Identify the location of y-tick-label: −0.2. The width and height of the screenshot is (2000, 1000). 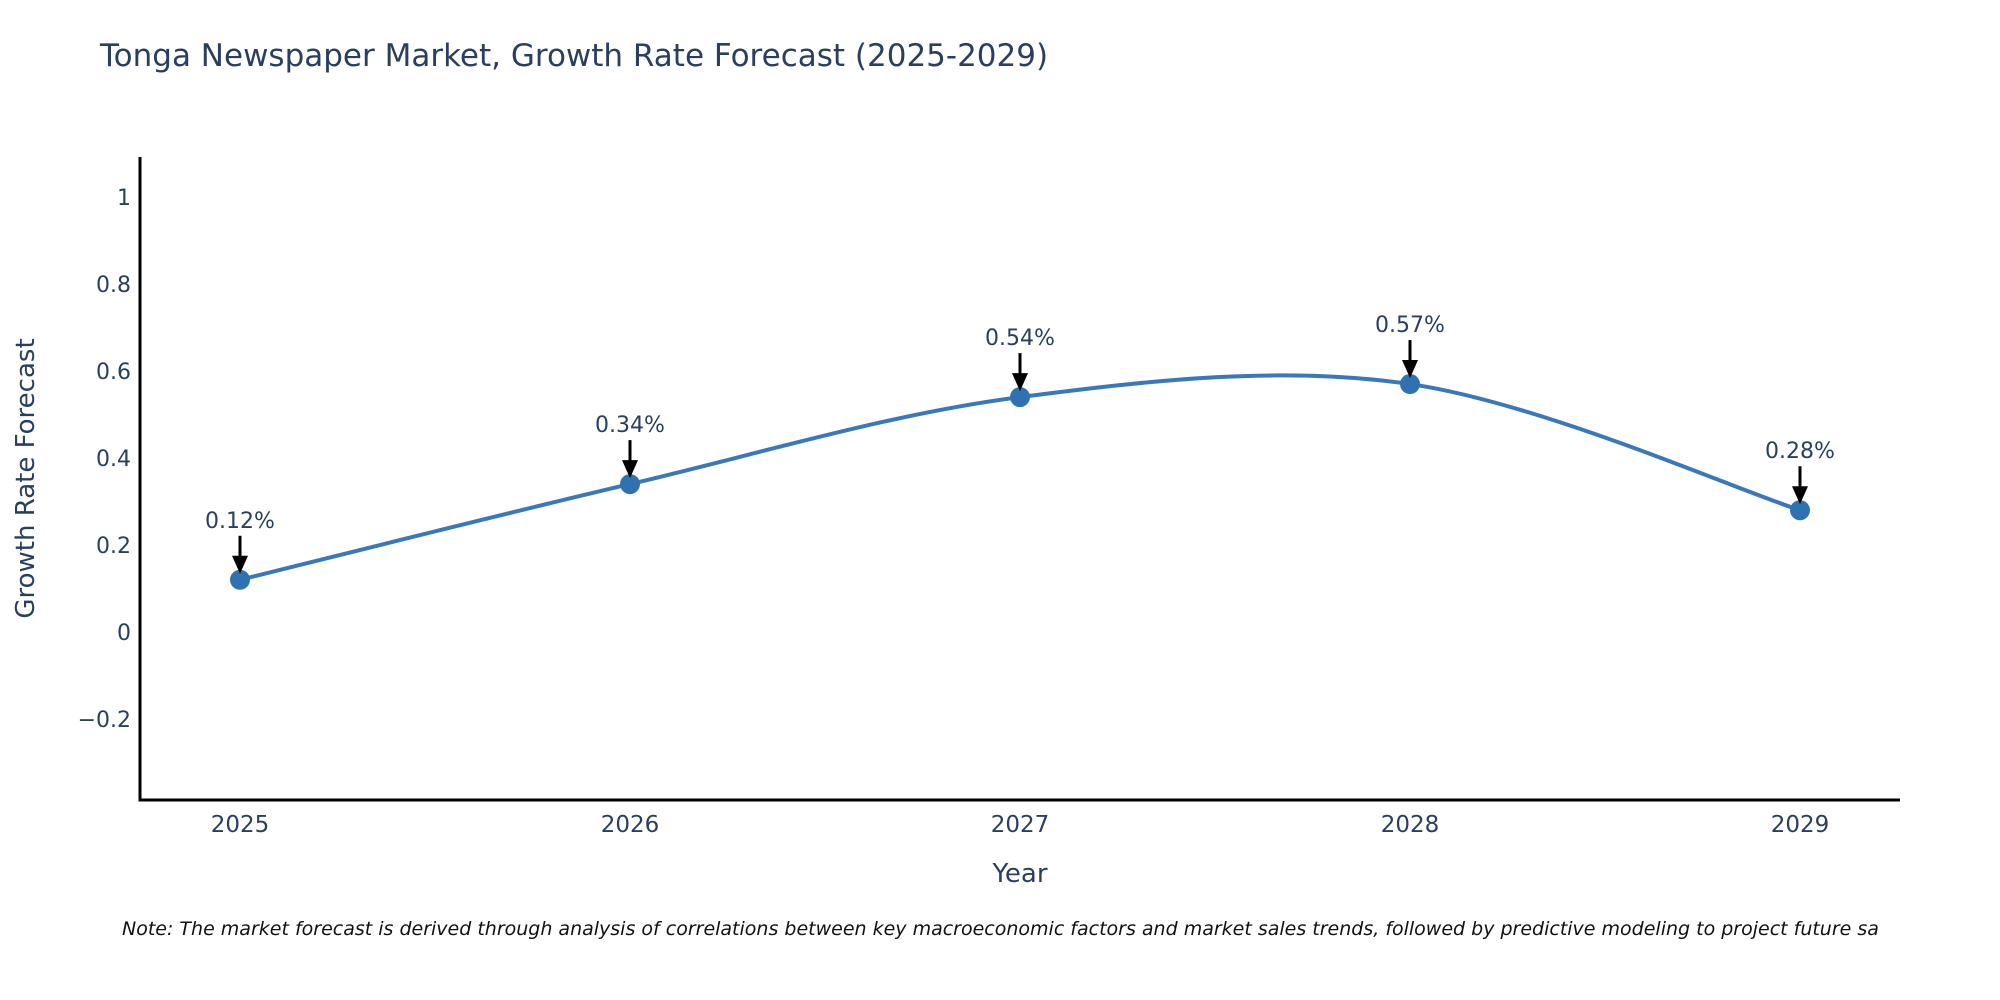
(104, 720).